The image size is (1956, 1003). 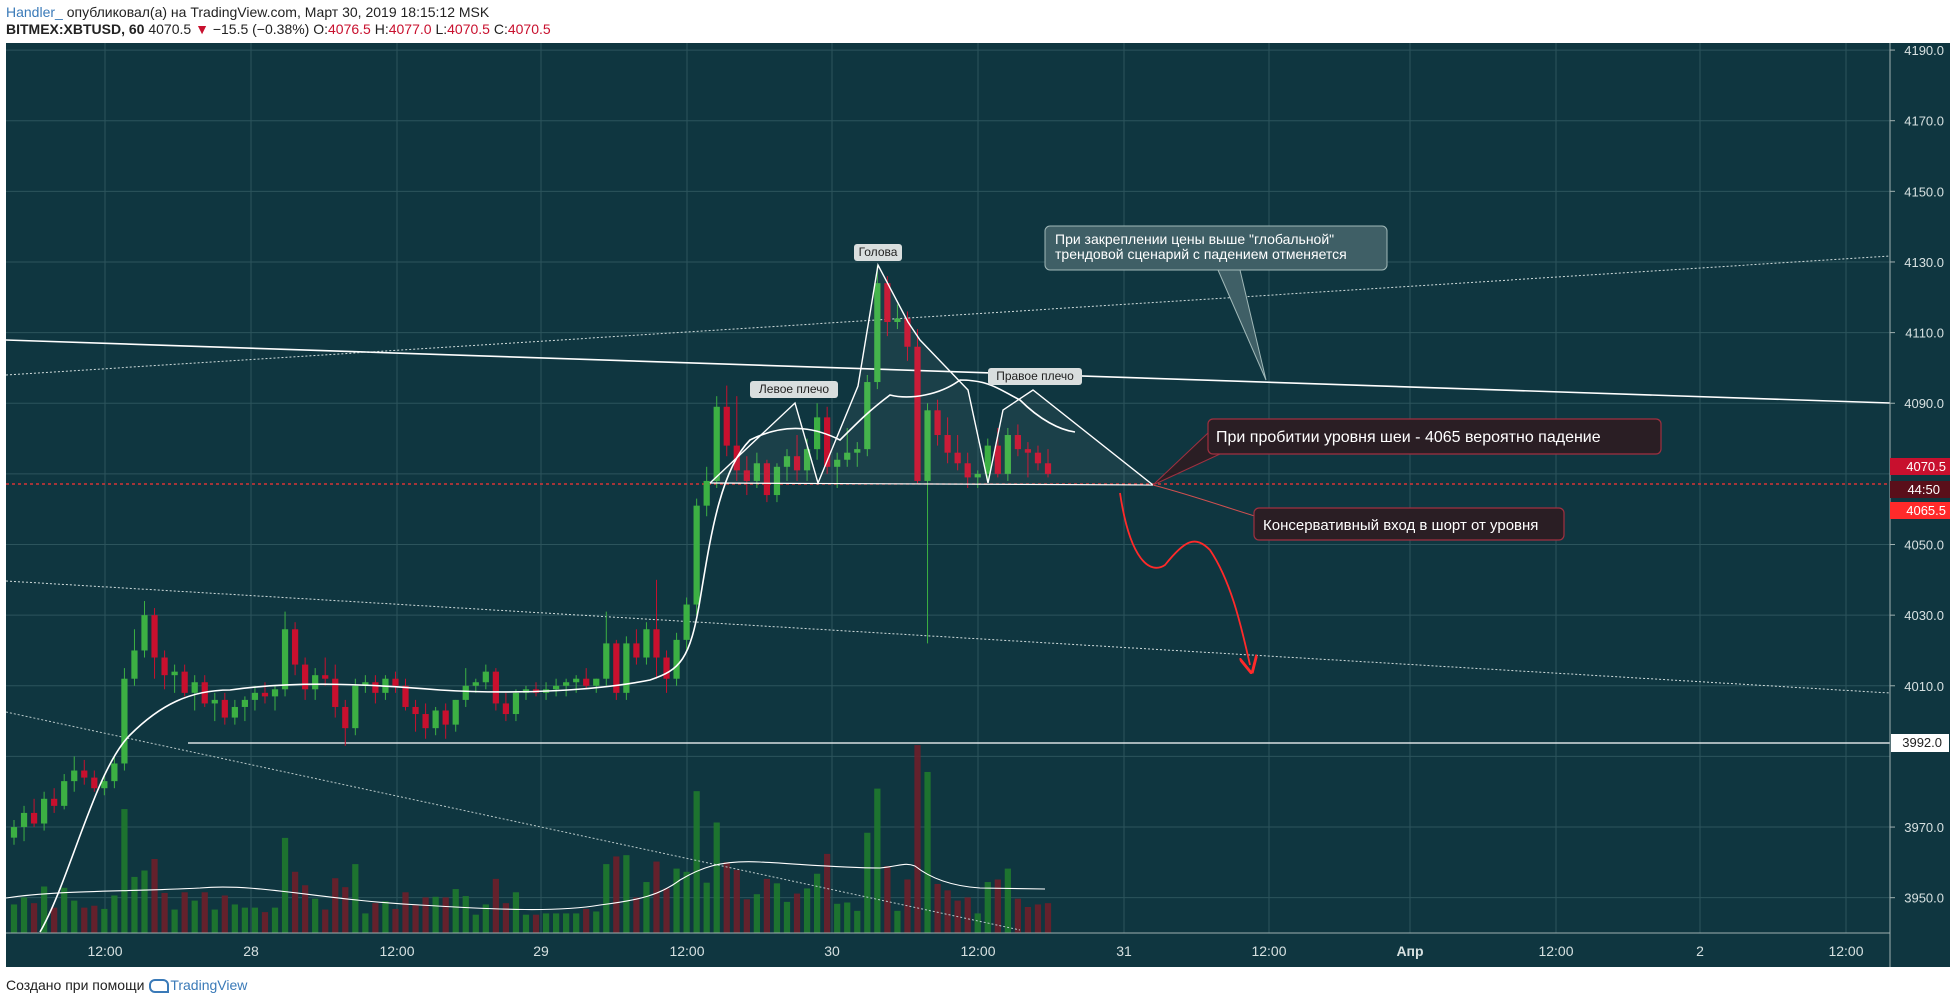 I want to click on support-badge, so click(x=1920, y=743).